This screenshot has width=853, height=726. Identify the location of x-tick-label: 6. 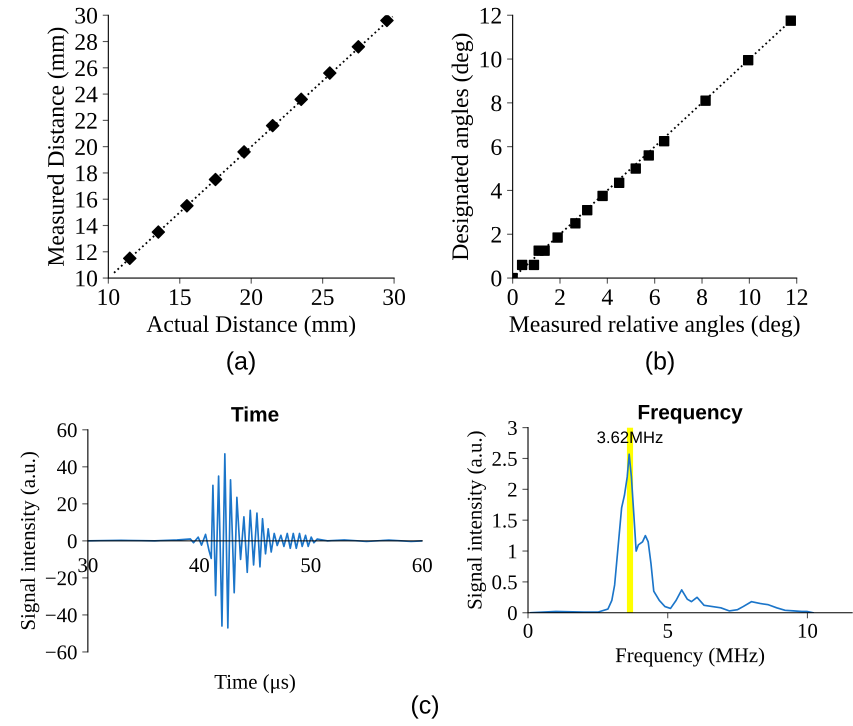
(655, 297).